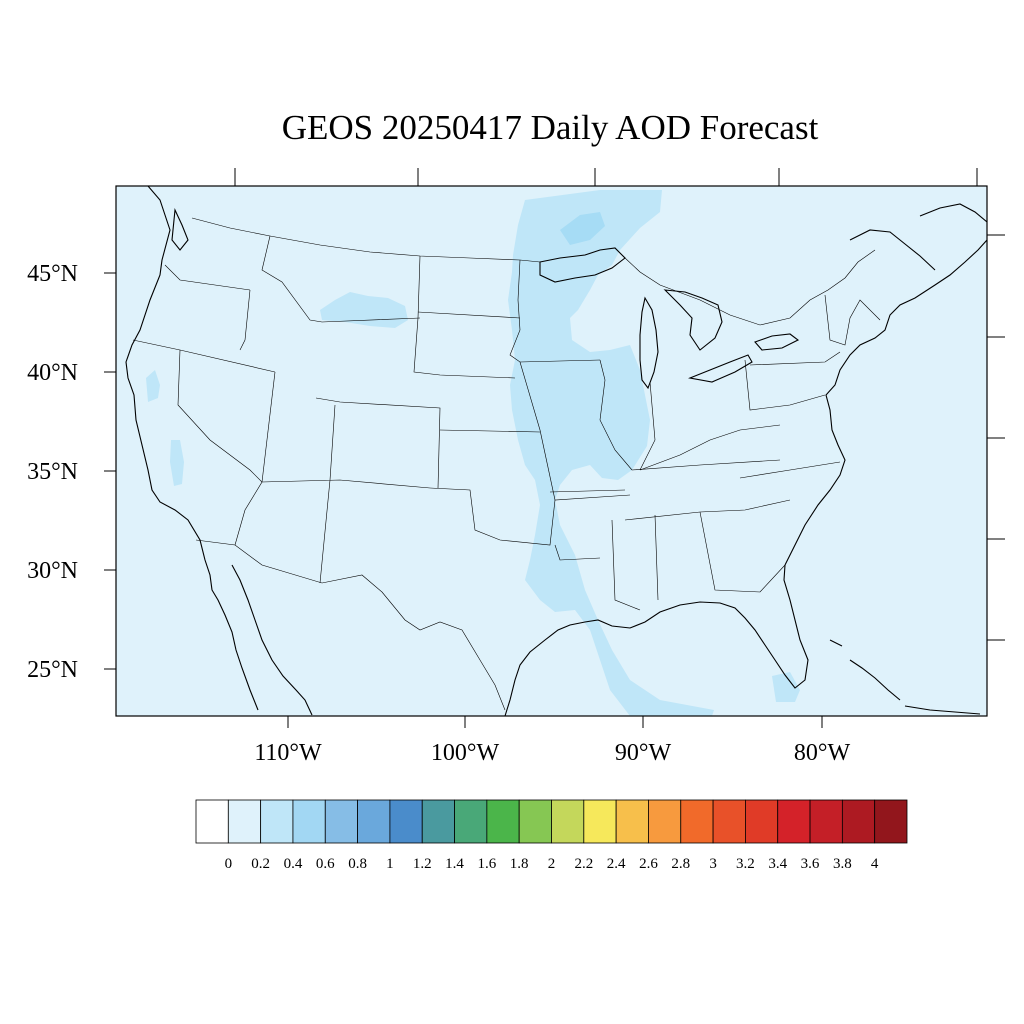 The height and width of the screenshot is (1024, 1024). I want to click on border-ut-co-az-nm, so click(346, 494).